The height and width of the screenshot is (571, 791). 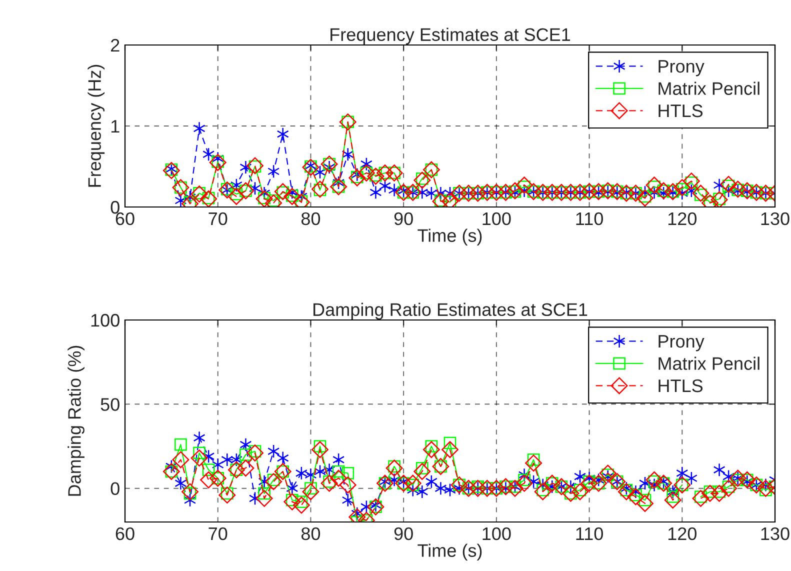 I want to click on y-tick-label: 50, so click(x=110, y=404).